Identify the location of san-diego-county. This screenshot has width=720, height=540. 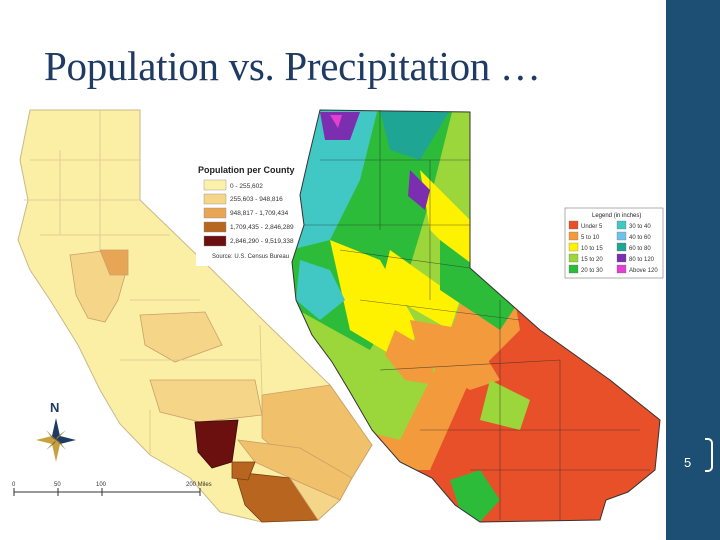
(276, 497).